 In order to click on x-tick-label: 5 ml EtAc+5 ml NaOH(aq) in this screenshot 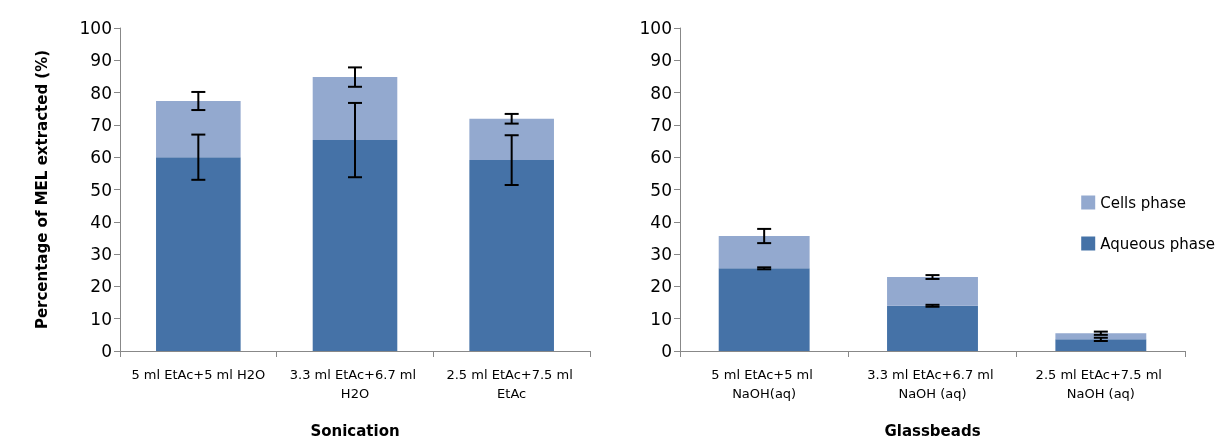, I will do `click(764, 384)`.